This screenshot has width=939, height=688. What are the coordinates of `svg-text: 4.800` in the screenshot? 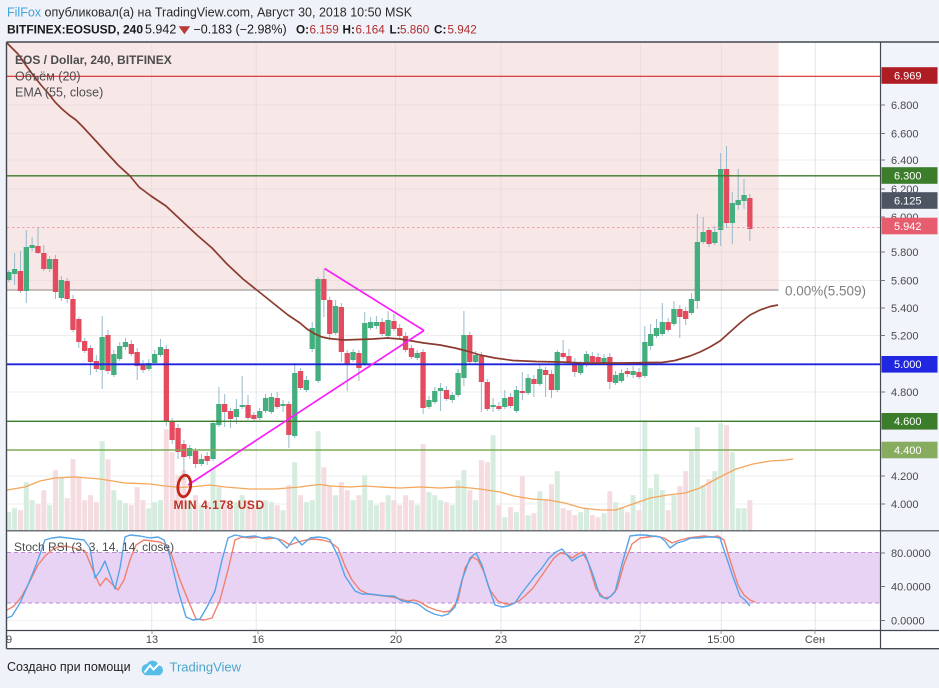 It's located at (905, 393).